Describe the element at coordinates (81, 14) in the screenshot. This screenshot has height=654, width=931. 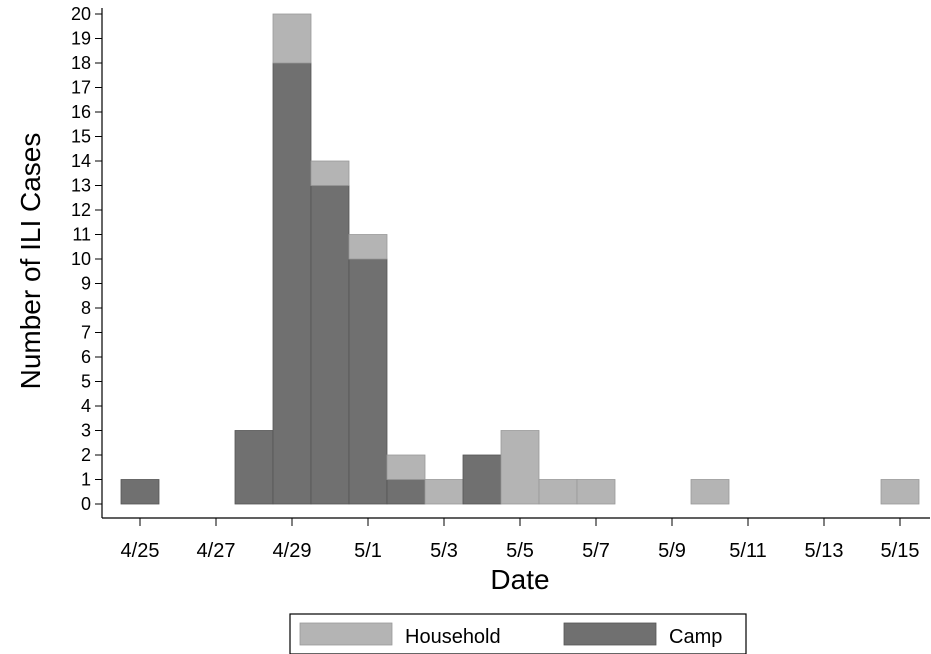
I see `y-tick-label: 20` at that location.